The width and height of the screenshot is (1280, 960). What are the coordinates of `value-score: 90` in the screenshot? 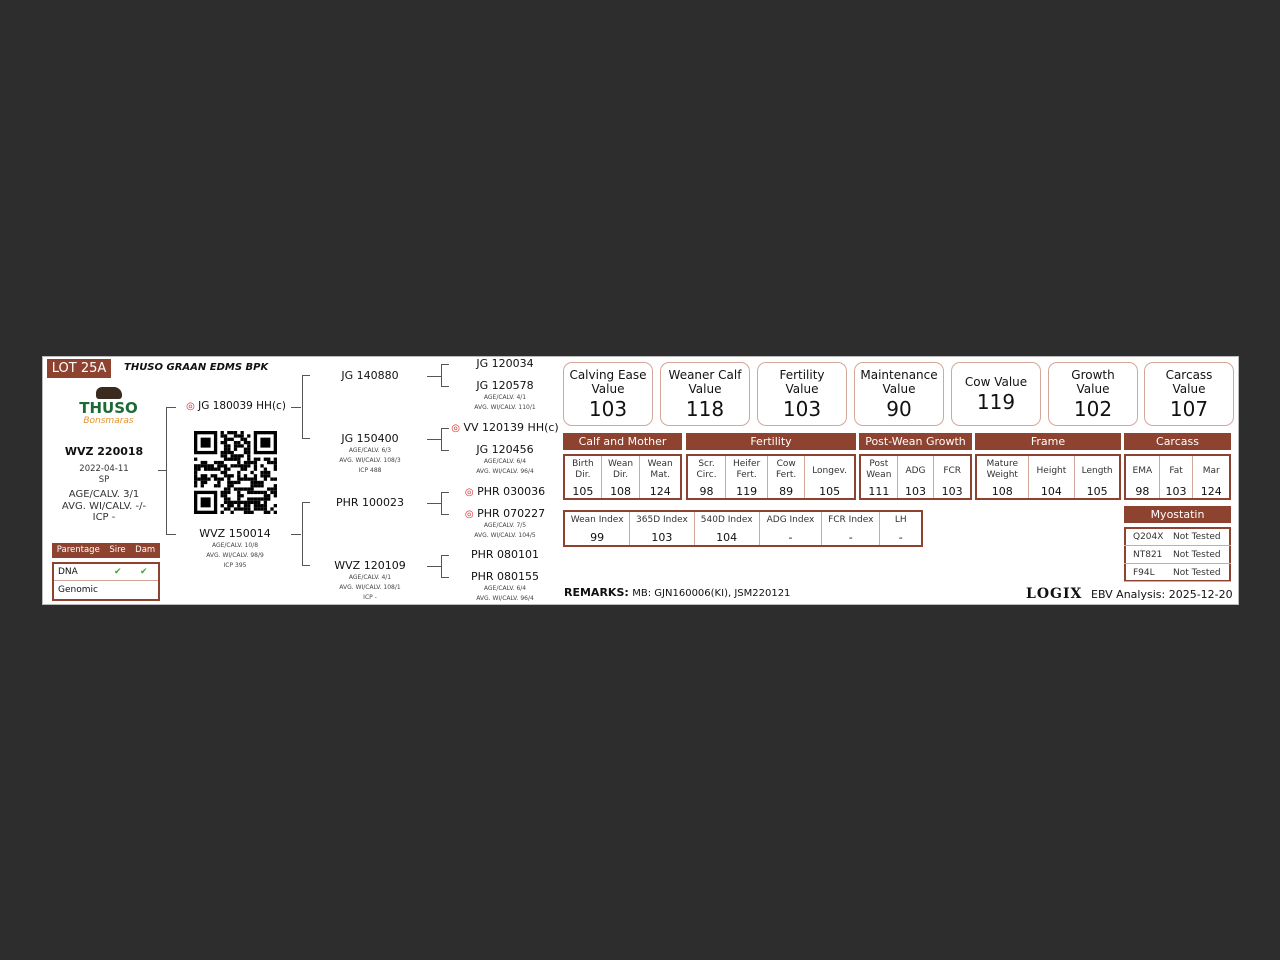 It's located at (899, 409).